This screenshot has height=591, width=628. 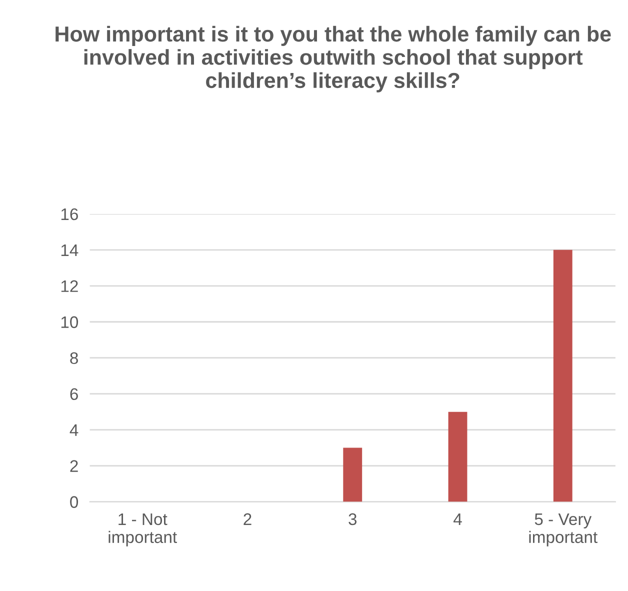 I want to click on y-tick-label: 10, so click(x=69, y=322).